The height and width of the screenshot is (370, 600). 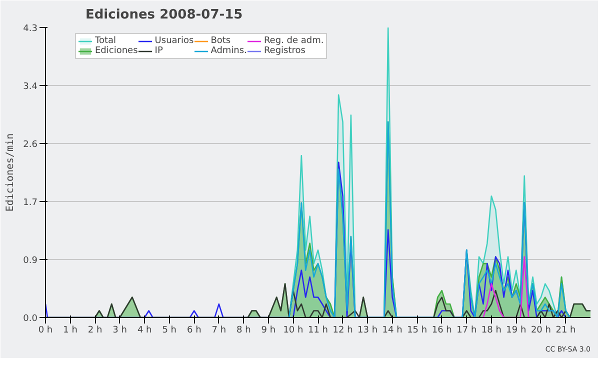 I want to click on x-tick-label: 10 h, so click(x=293, y=331).